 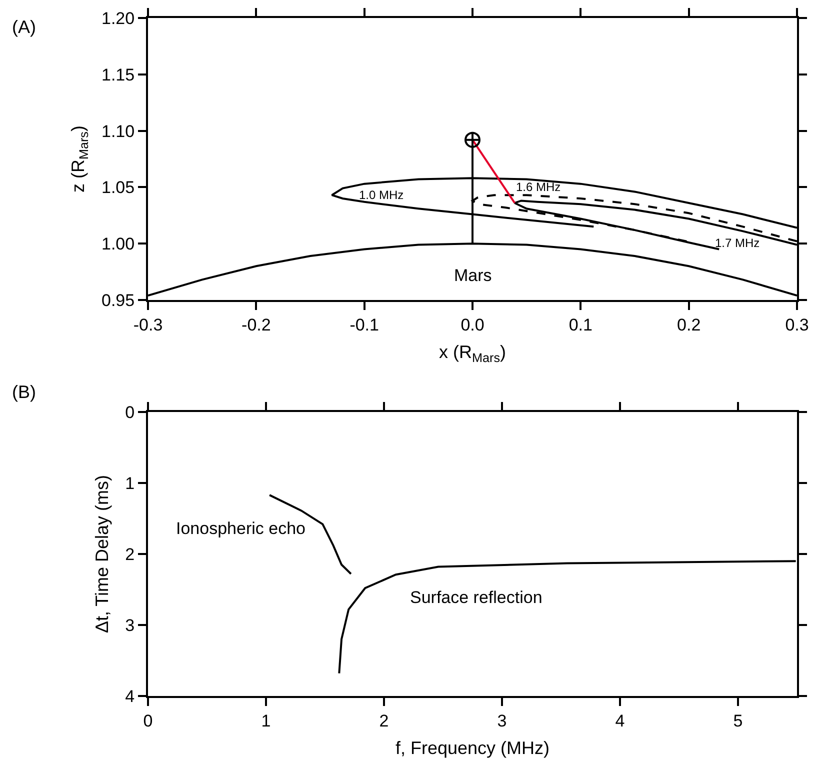 What do you see at coordinates (580, 324) in the screenshot?
I see `x-tick-label: 0.1` at bounding box center [580, 324].